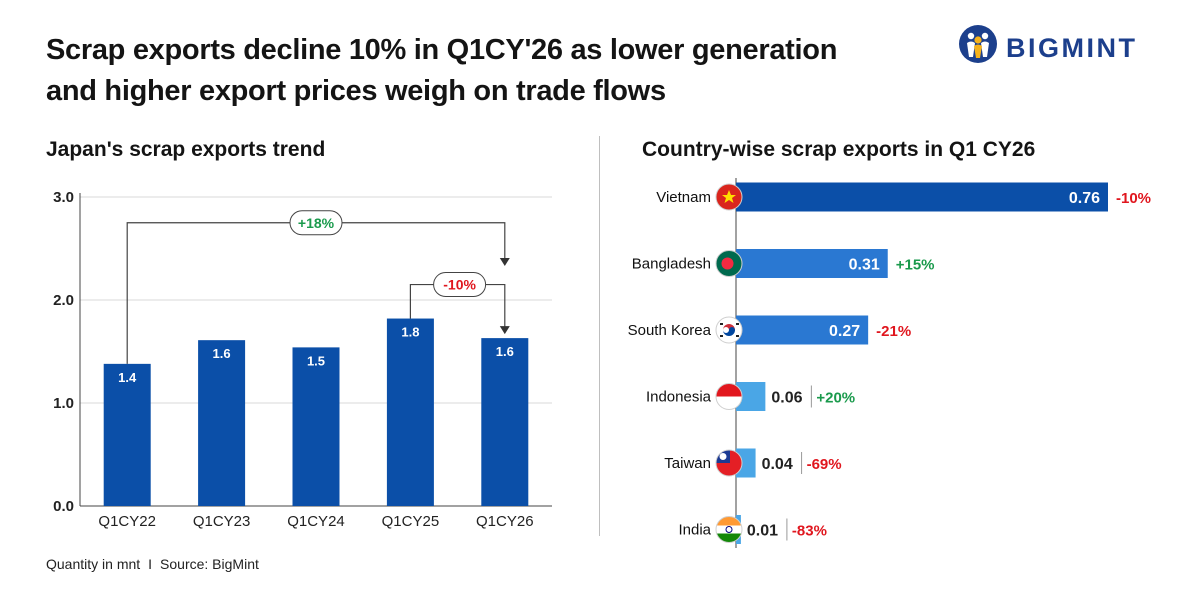 The height and width of the screenshot is (600, 1200). I want to click on bar-value-label: 1.4, so click(127, 377).